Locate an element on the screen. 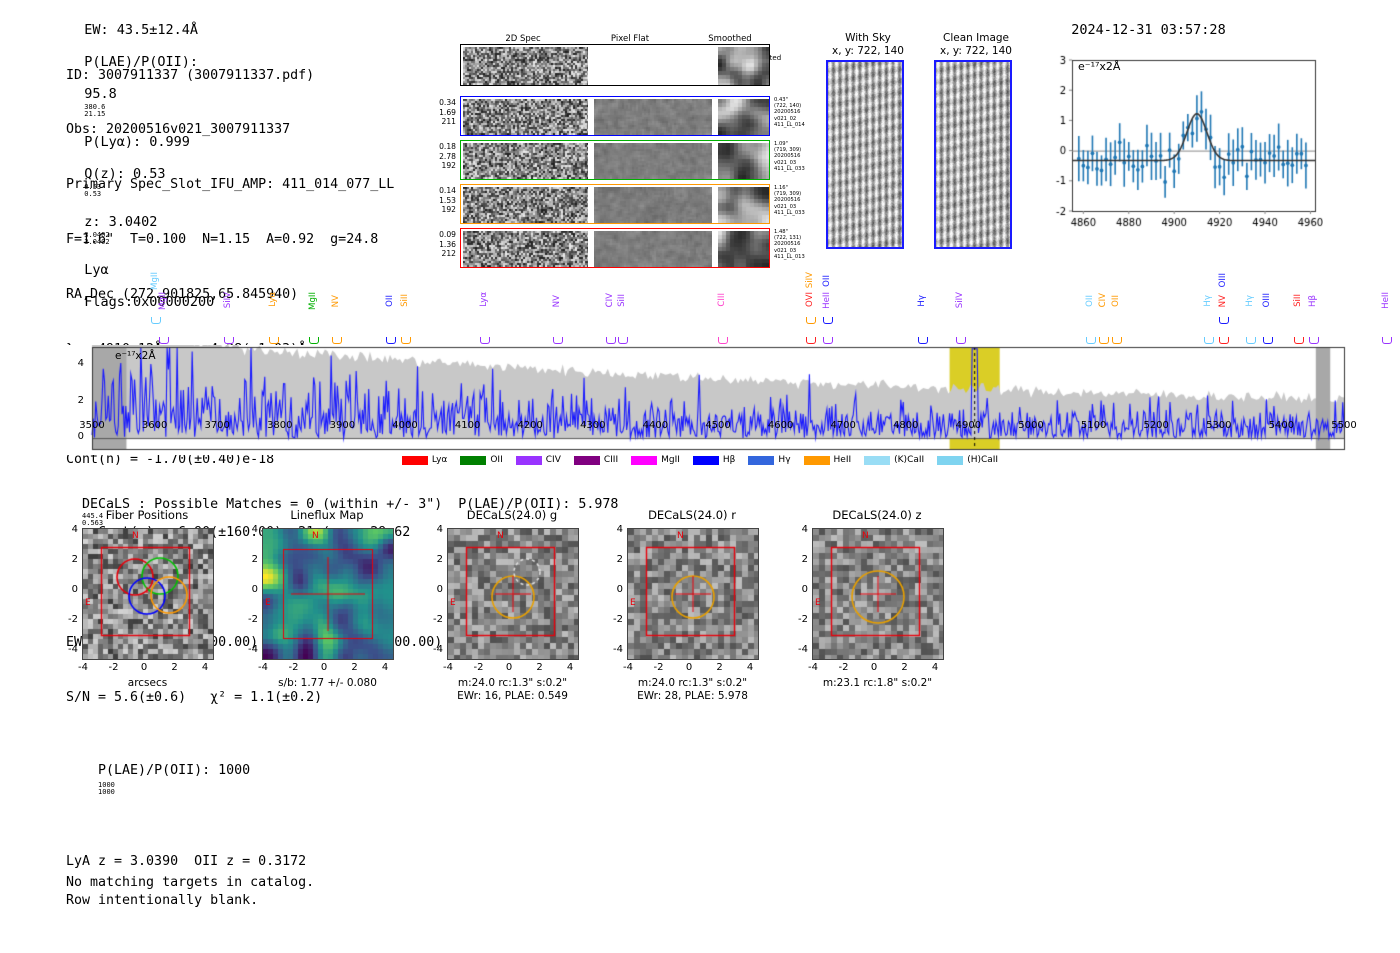  cutout-caption-line: m:23.1 rc:1.8" s:0.2" is located at coordinates (877, 683).